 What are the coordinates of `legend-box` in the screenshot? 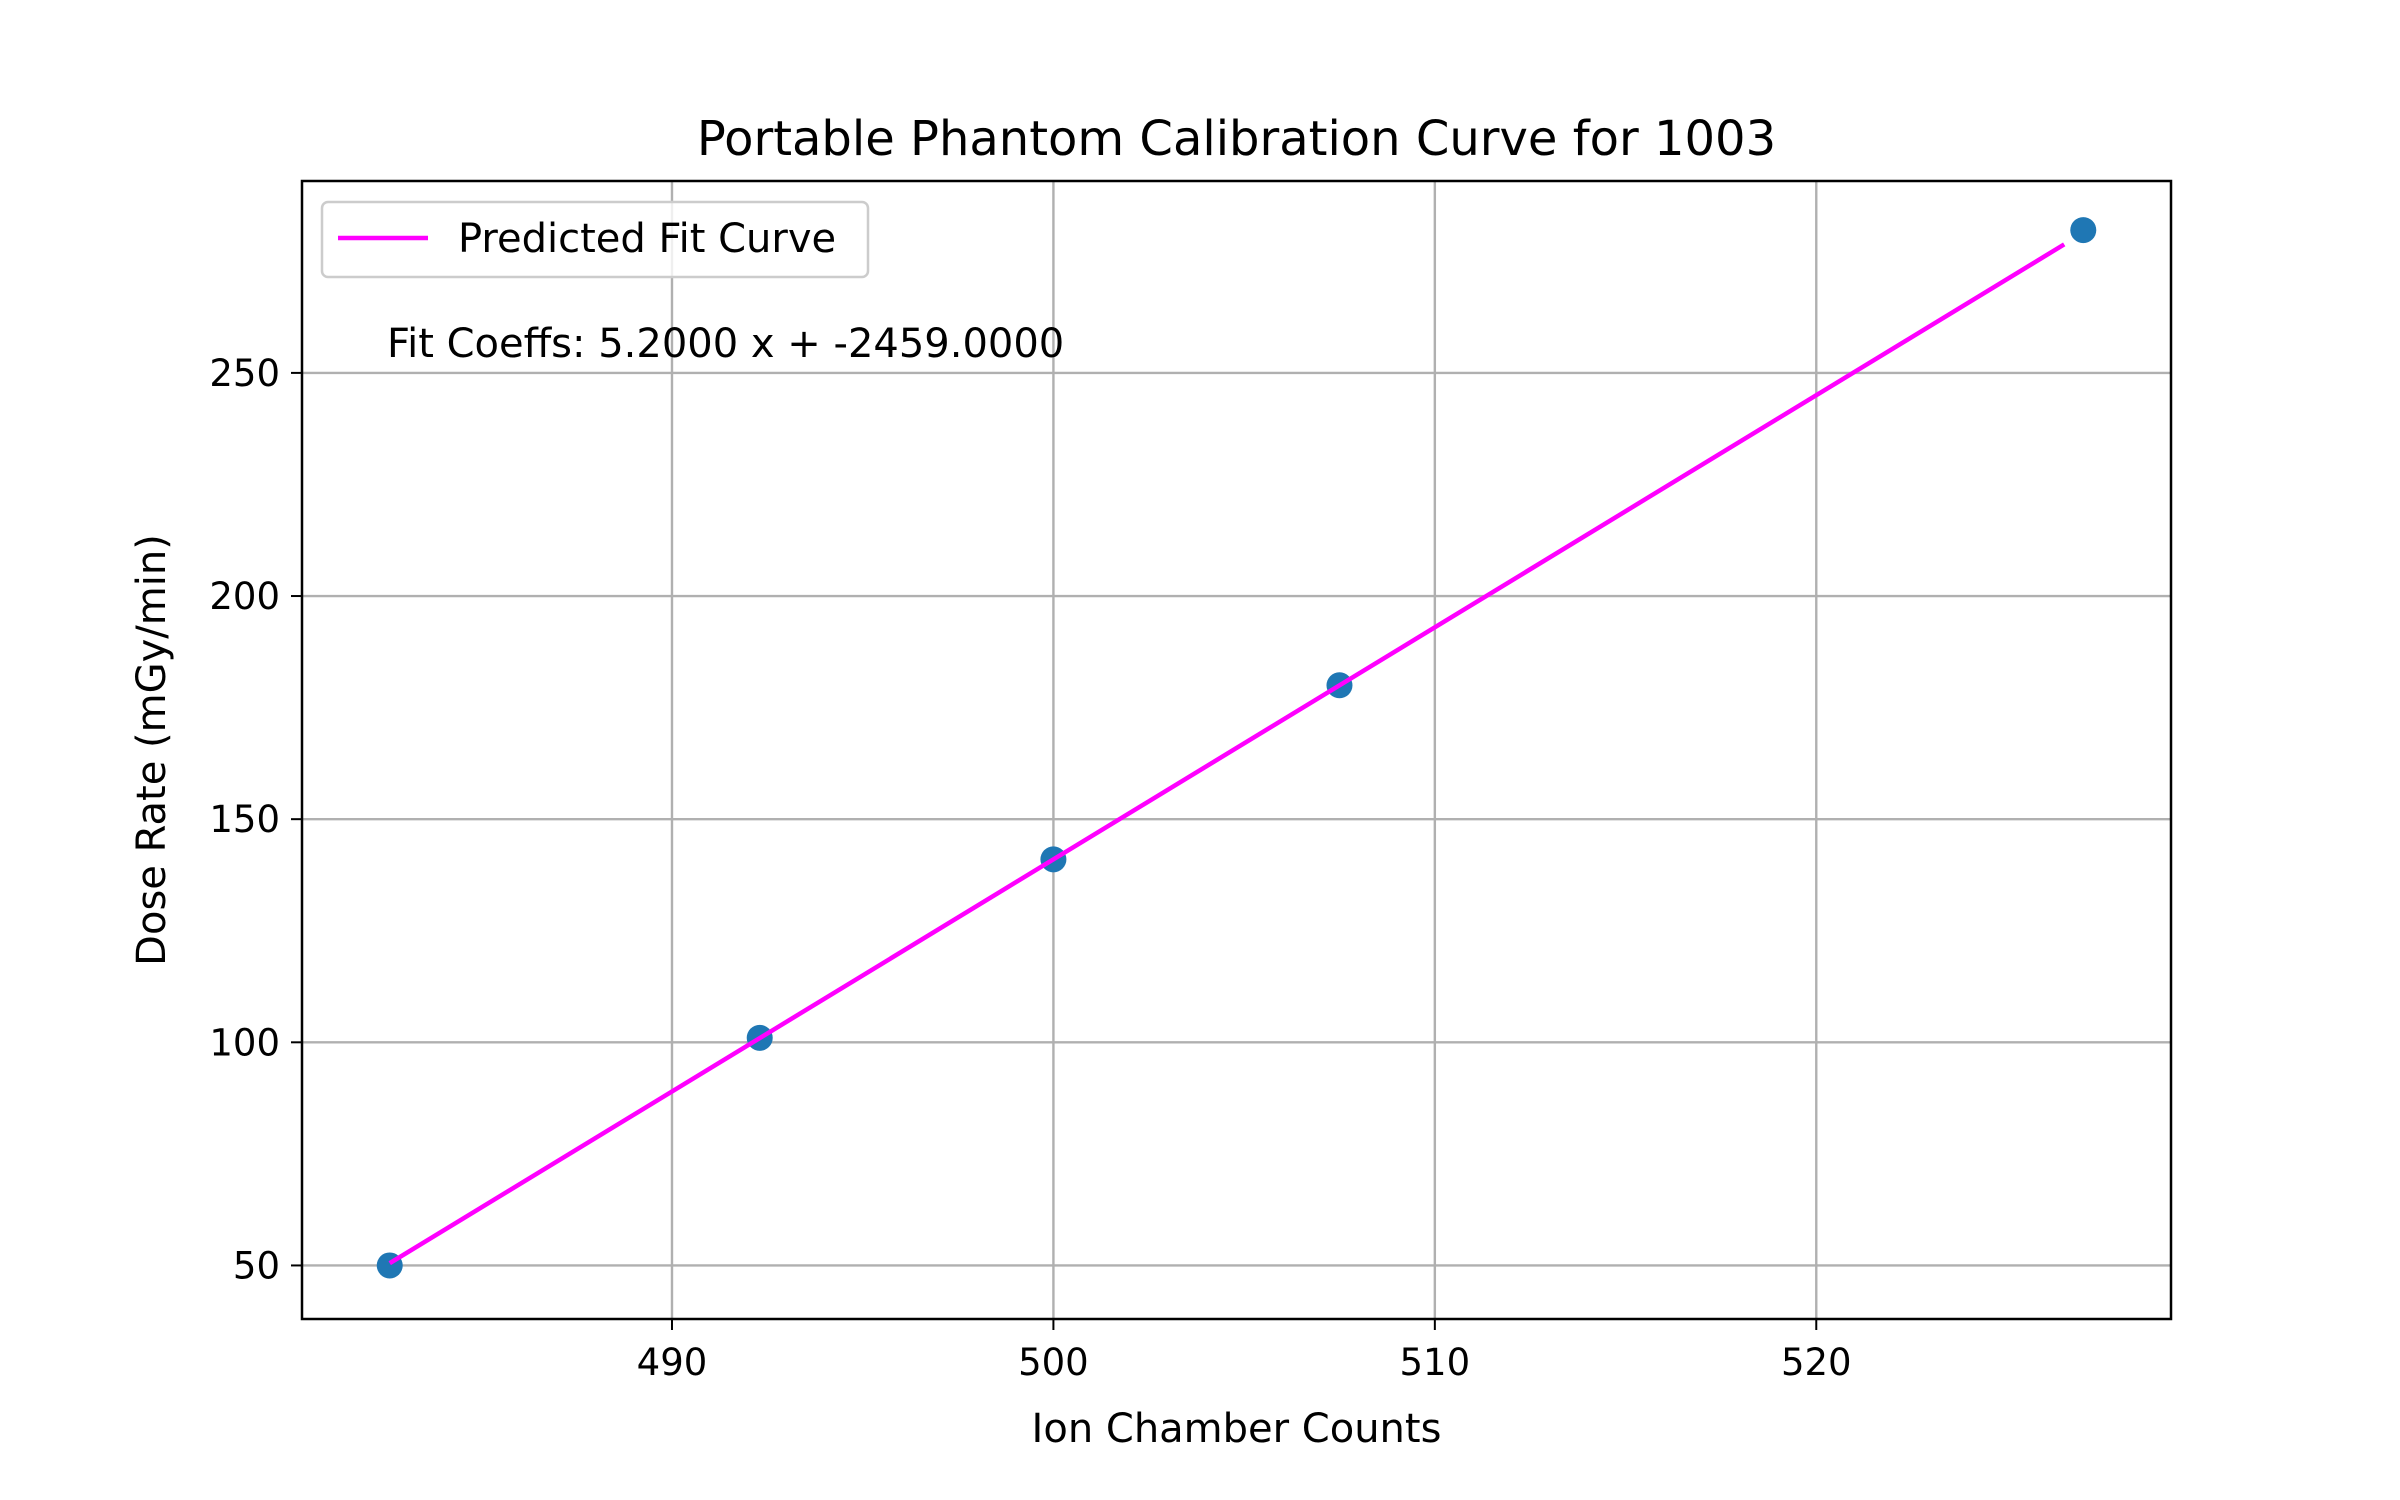 It's located at (595, 239).